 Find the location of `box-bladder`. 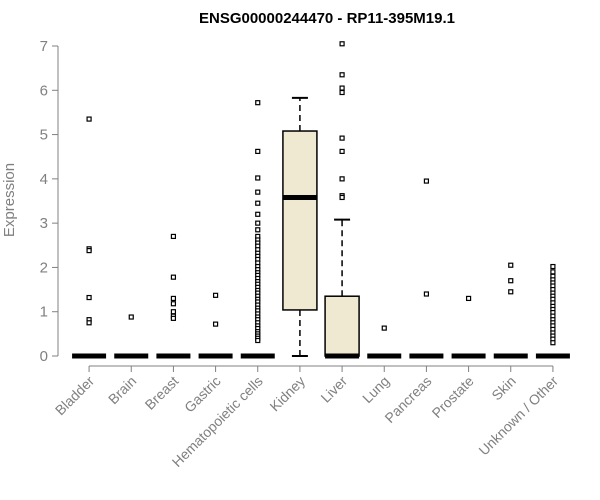

box-bladder is located at coordinates (89, 237).